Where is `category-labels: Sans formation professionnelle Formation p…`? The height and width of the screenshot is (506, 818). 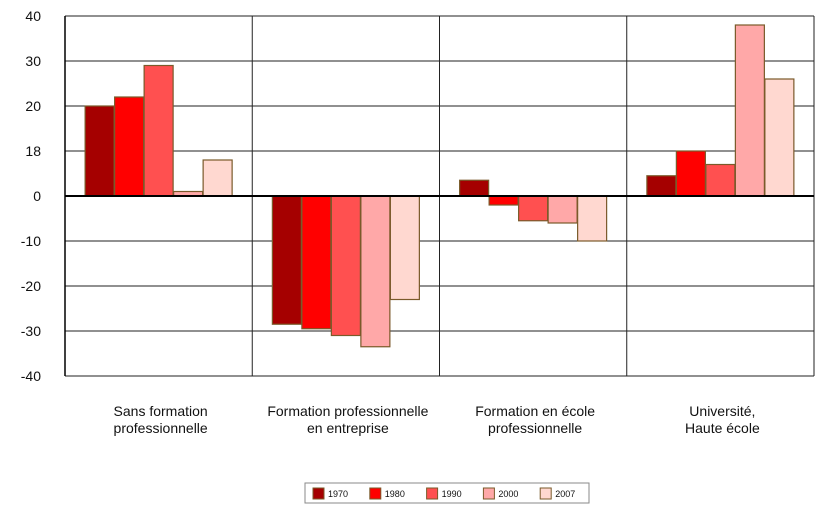
category-labels: Sans formation professionnelle Formation p… is located at coordinates (437, 419).